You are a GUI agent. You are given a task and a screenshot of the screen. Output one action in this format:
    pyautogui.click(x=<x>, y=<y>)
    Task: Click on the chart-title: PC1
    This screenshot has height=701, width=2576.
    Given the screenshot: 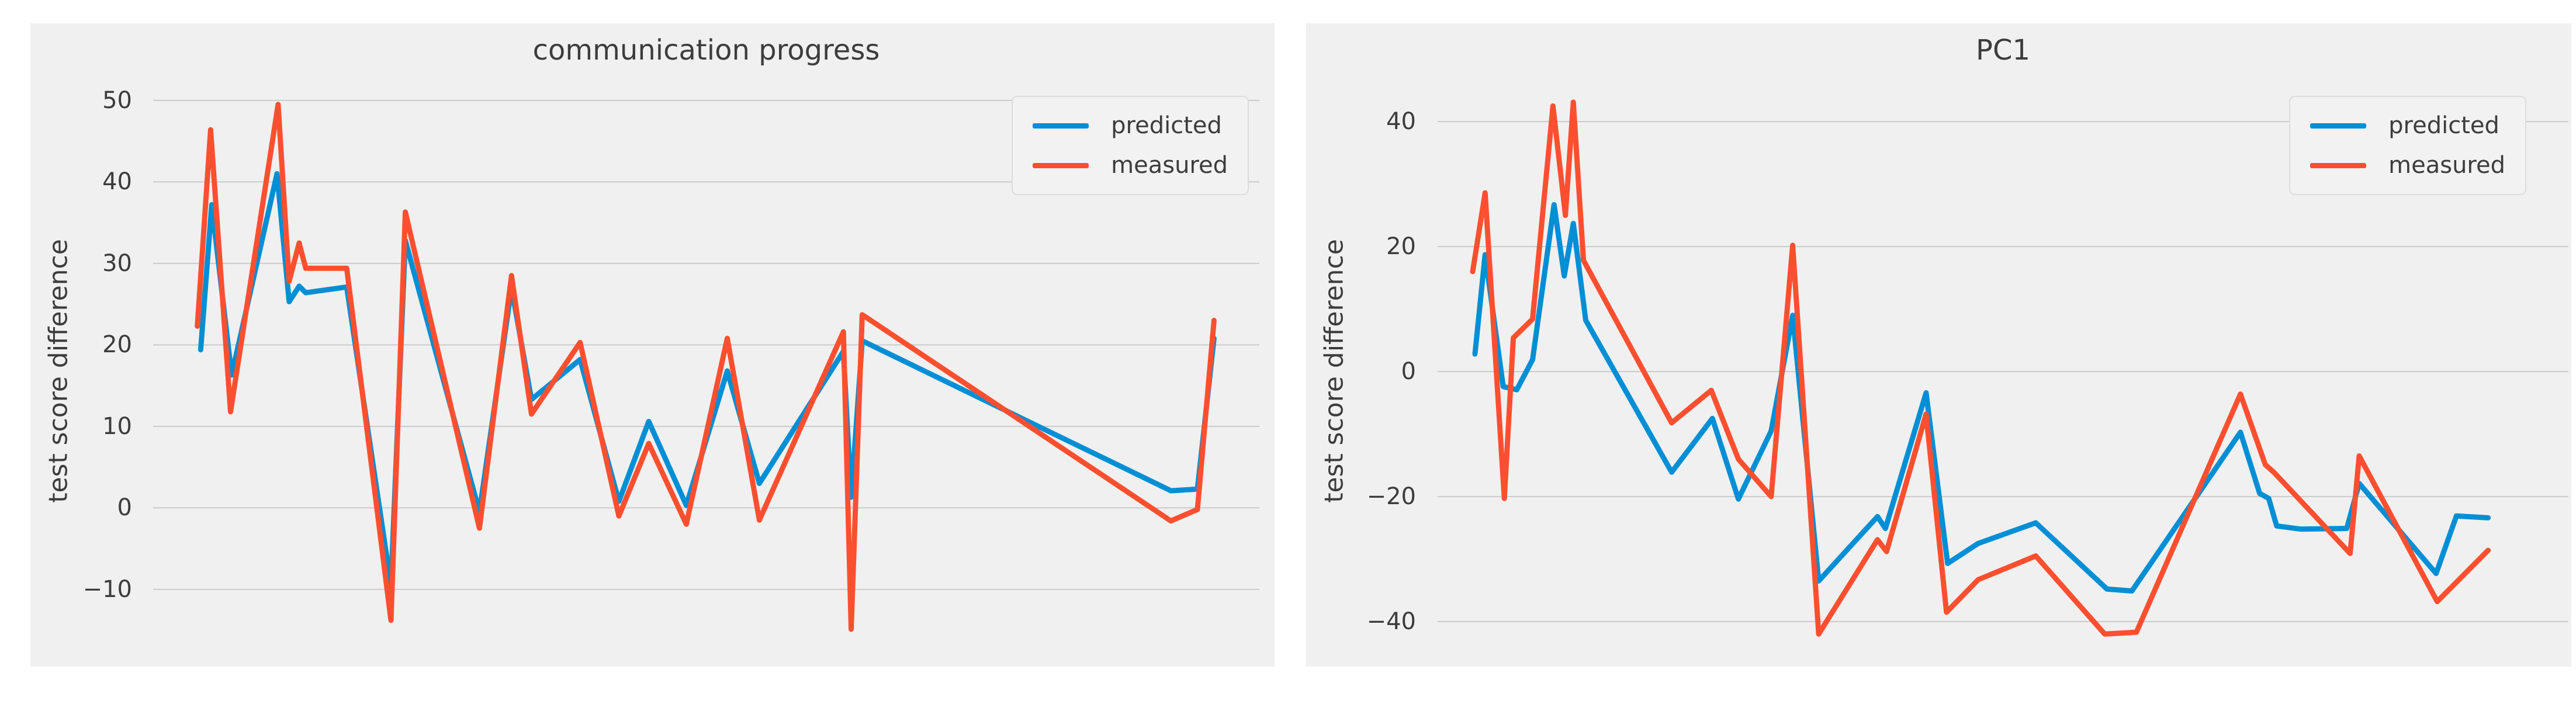 What is the action you would take?
    pyautogui.click(x=2003, y=50)
    